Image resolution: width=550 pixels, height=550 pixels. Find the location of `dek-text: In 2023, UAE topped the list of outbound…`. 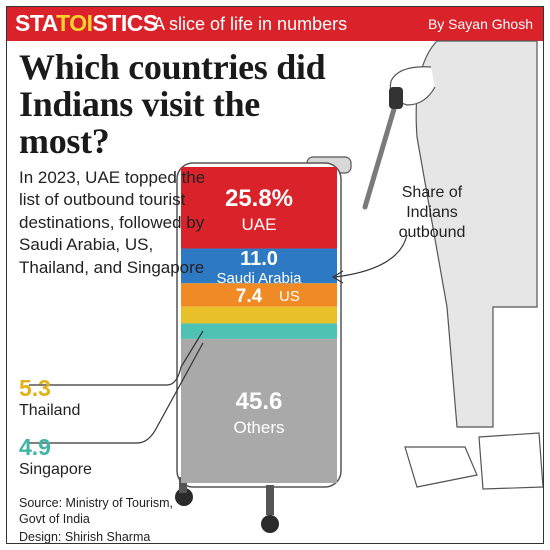

dek-text: In 2023, UAE topped the list of outbound… is located at coordinates (112, 222).